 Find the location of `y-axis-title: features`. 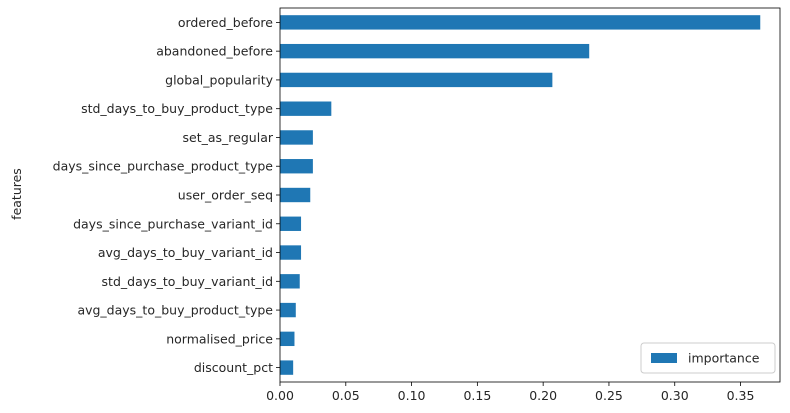

y-axis-title: features is located at coordinates (16, 194).